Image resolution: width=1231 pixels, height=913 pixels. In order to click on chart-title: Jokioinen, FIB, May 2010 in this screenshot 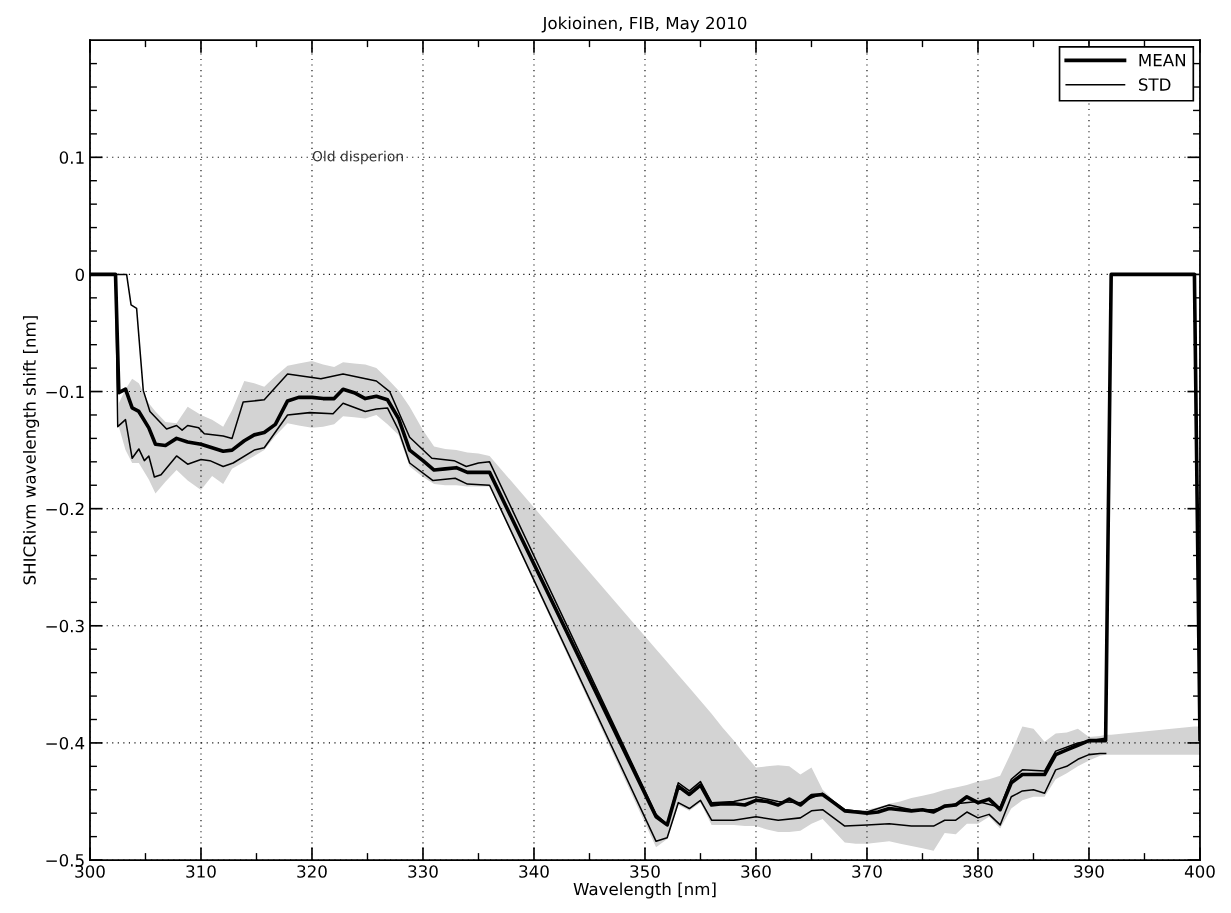, I will do `click(644, 24)`.